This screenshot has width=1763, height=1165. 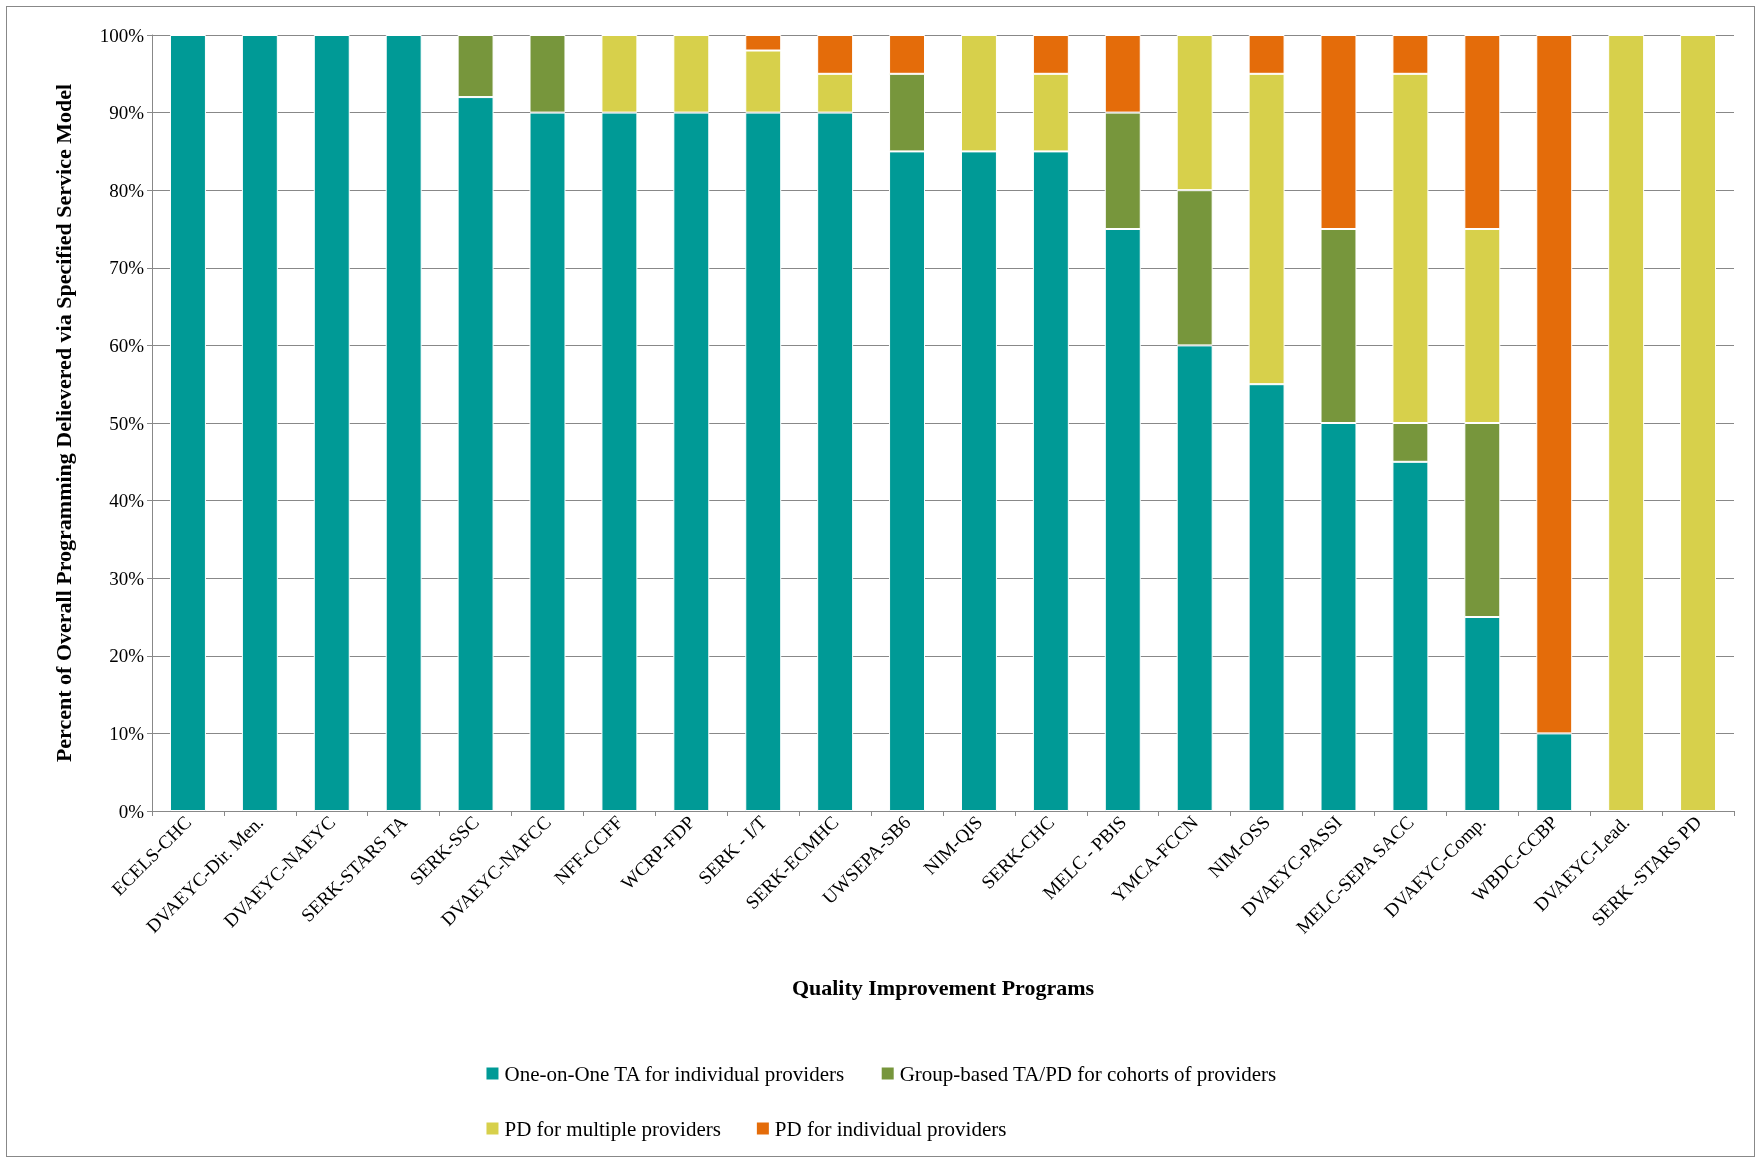 I want to click on y-tick-label: 10%, so click(x=127, y=733).